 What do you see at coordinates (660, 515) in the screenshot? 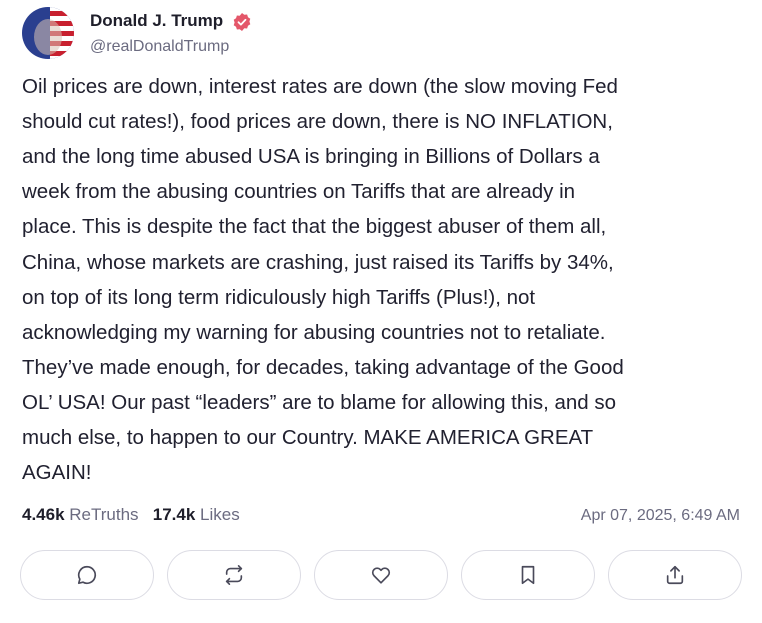
I see `timestamp: Apr 07, 2025, 6:49 AM` at bounding box center [660, 515].